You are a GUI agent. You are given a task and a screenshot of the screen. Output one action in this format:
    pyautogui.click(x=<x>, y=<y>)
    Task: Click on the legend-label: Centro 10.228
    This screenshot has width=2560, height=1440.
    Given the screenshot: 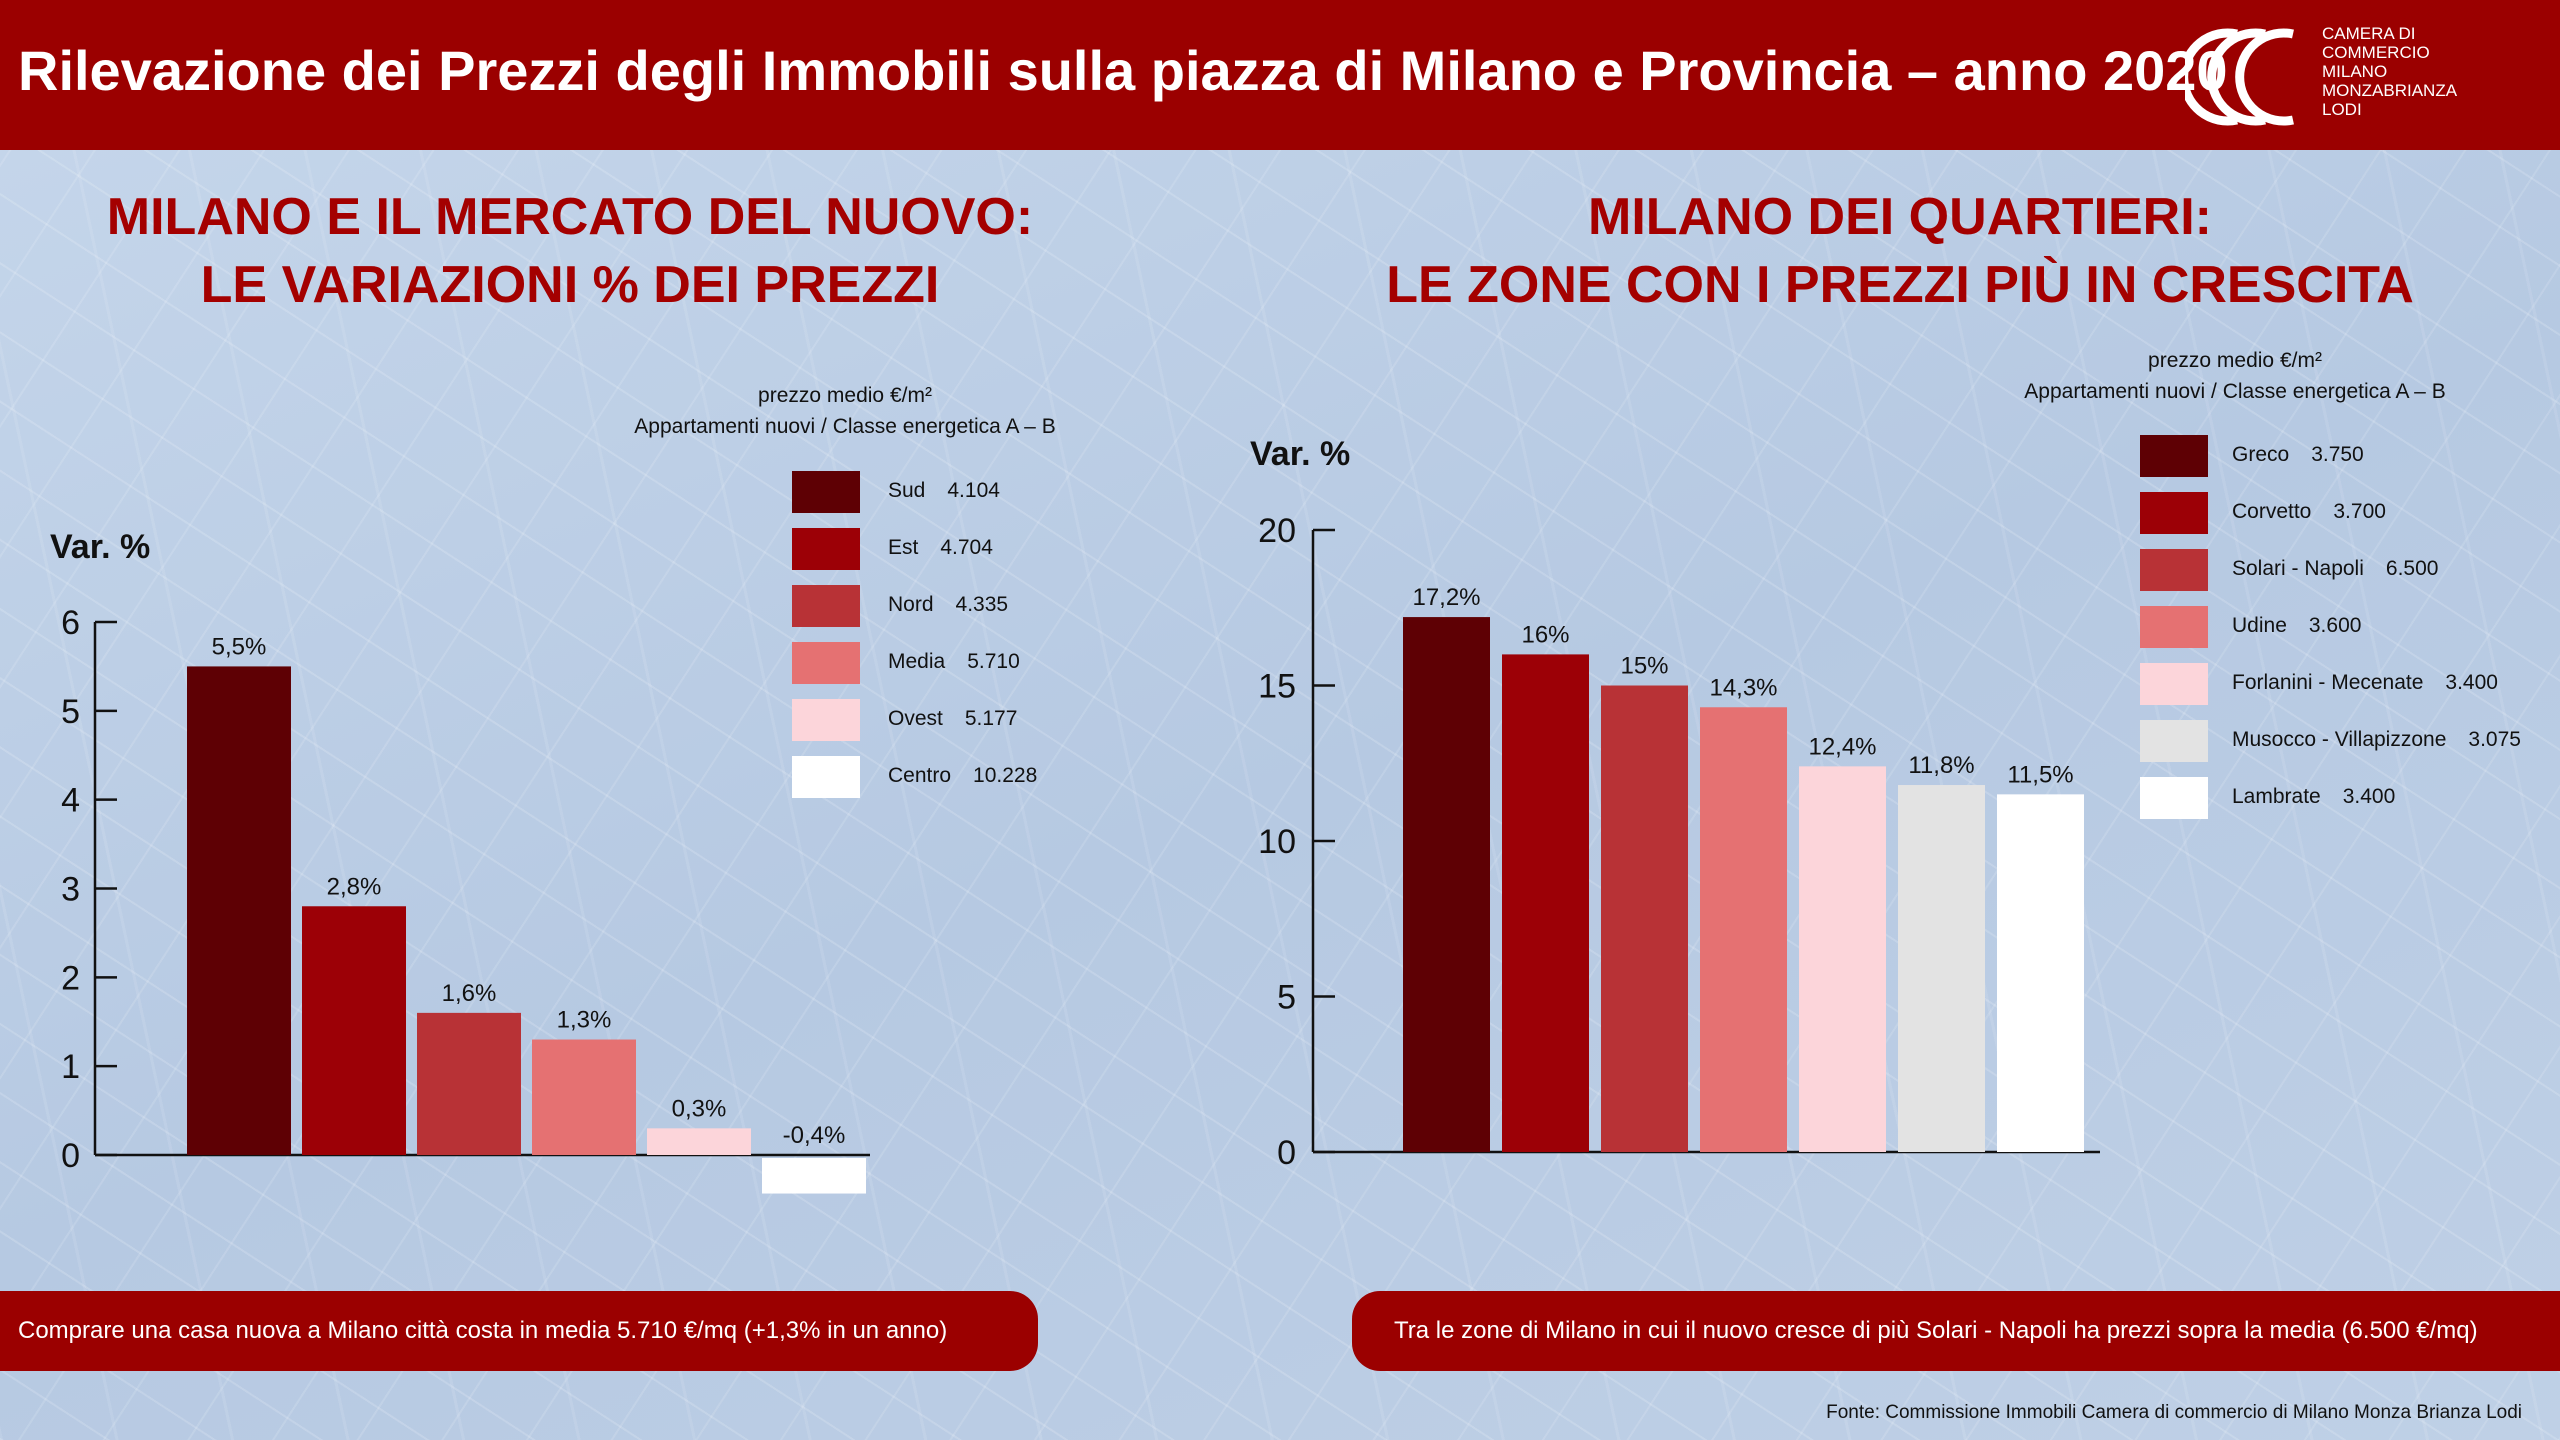 What is the action you would take?
    pyautogui.click(x=962, y=776)
    